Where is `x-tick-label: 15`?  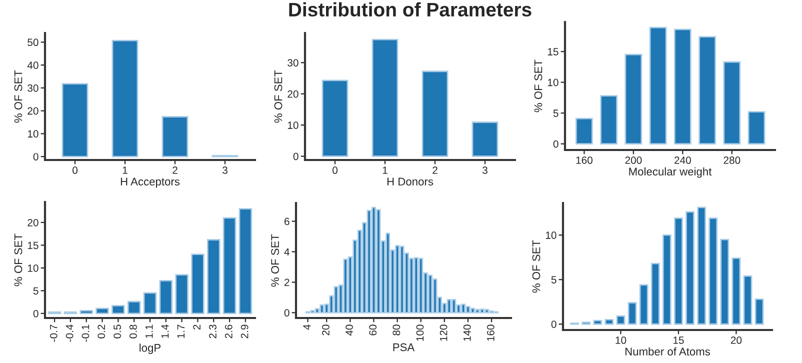
x-tick-label: 15 is located at coordinates (678, 340).